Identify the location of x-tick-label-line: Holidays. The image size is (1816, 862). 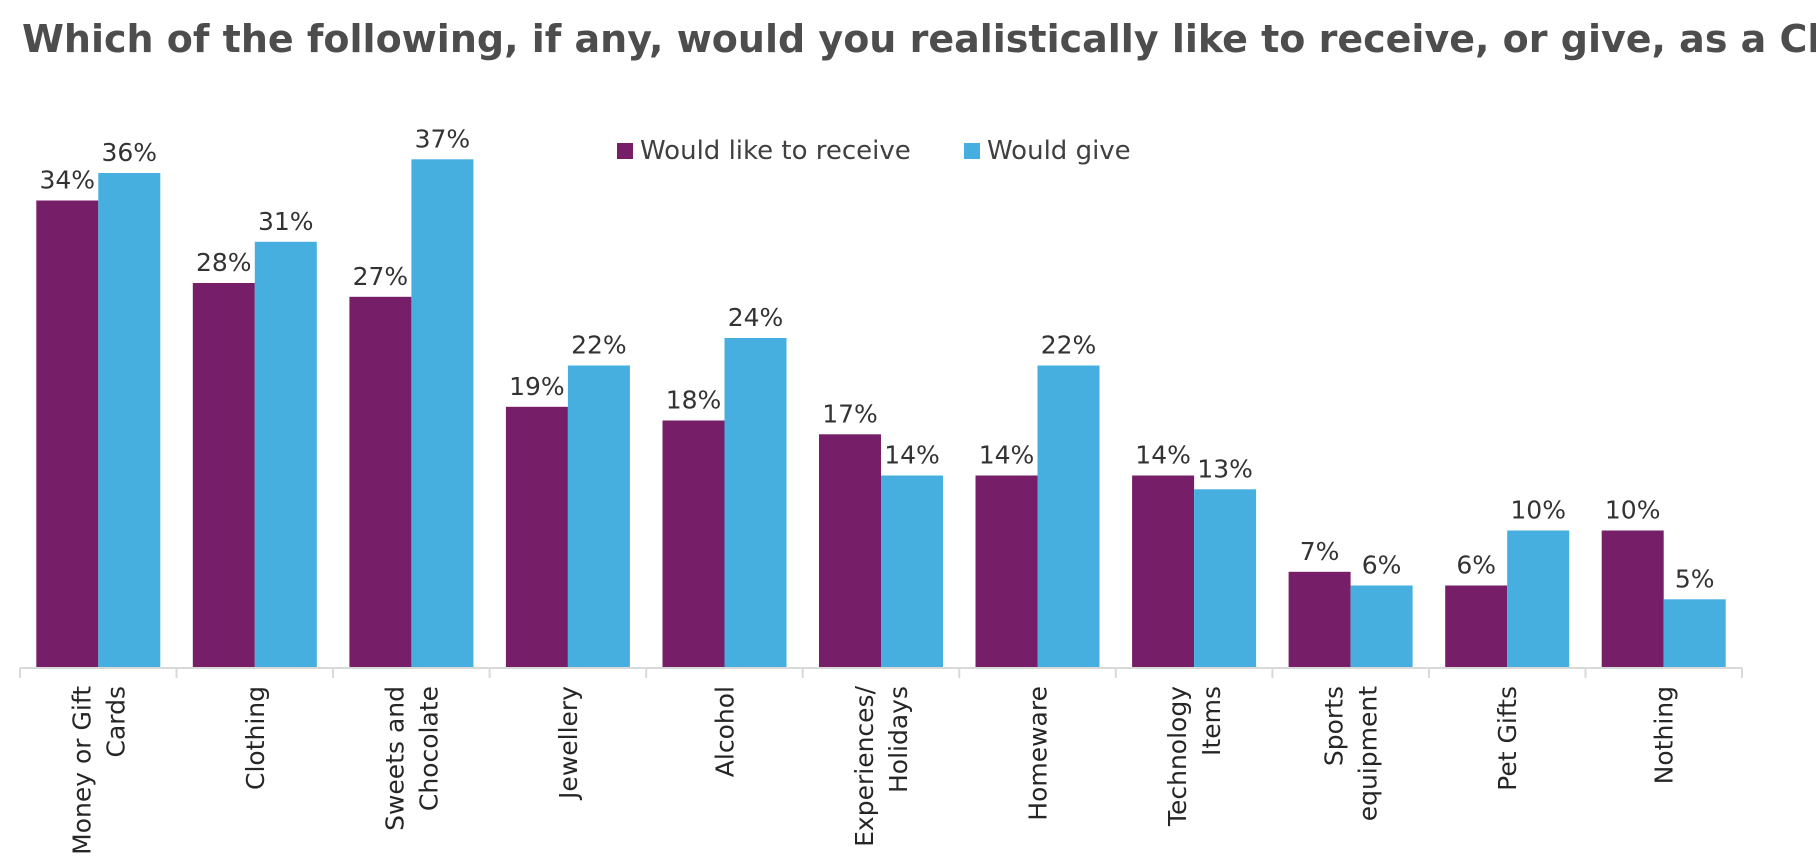
(898, 739).